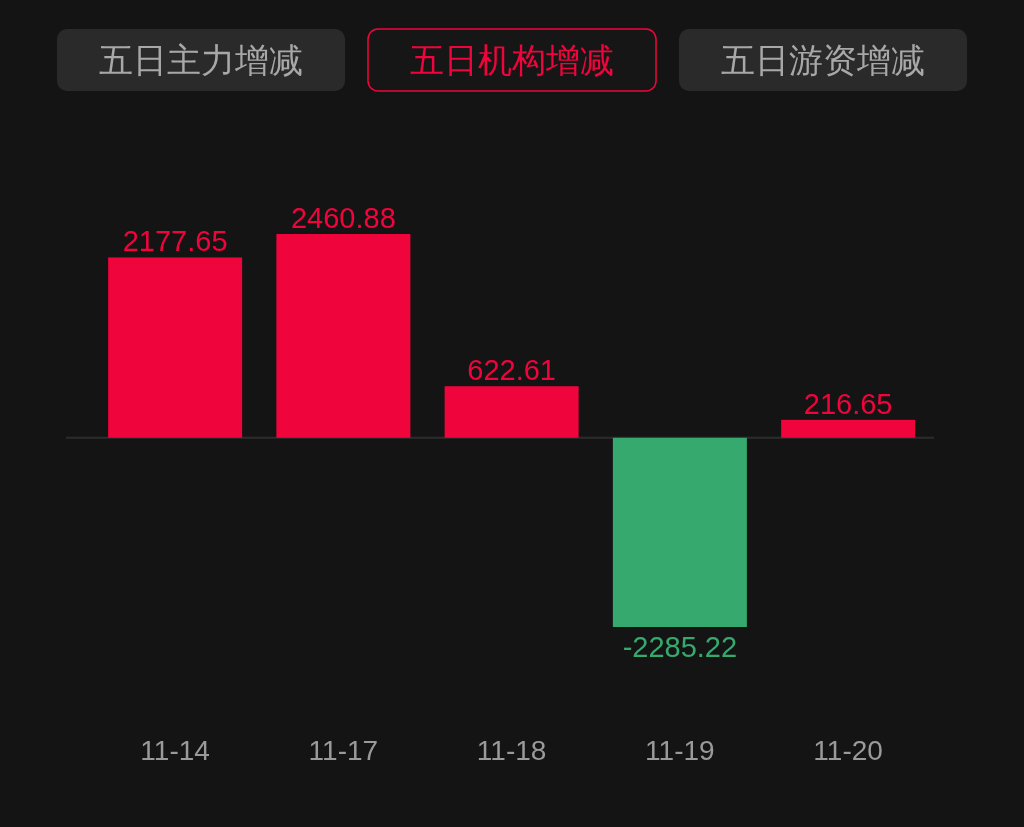 The height and width of the screenshot is (827, 1024). What do you see at coordinates (511, 370) in the screenshot?
I see `data-label: 622.61` at bounding box center [511, 370].